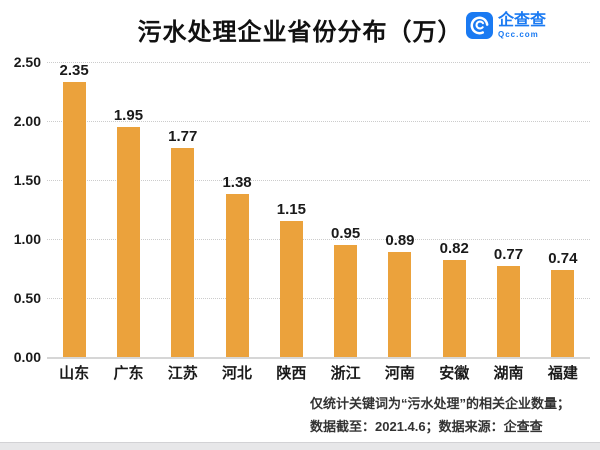 Image resolution: width=600 pixels, height=450 pixels. What do you see at coordinates (183, 137) in the screenshot?
I see `bar-value-label: 1.77` at bounding box center [183, 137].